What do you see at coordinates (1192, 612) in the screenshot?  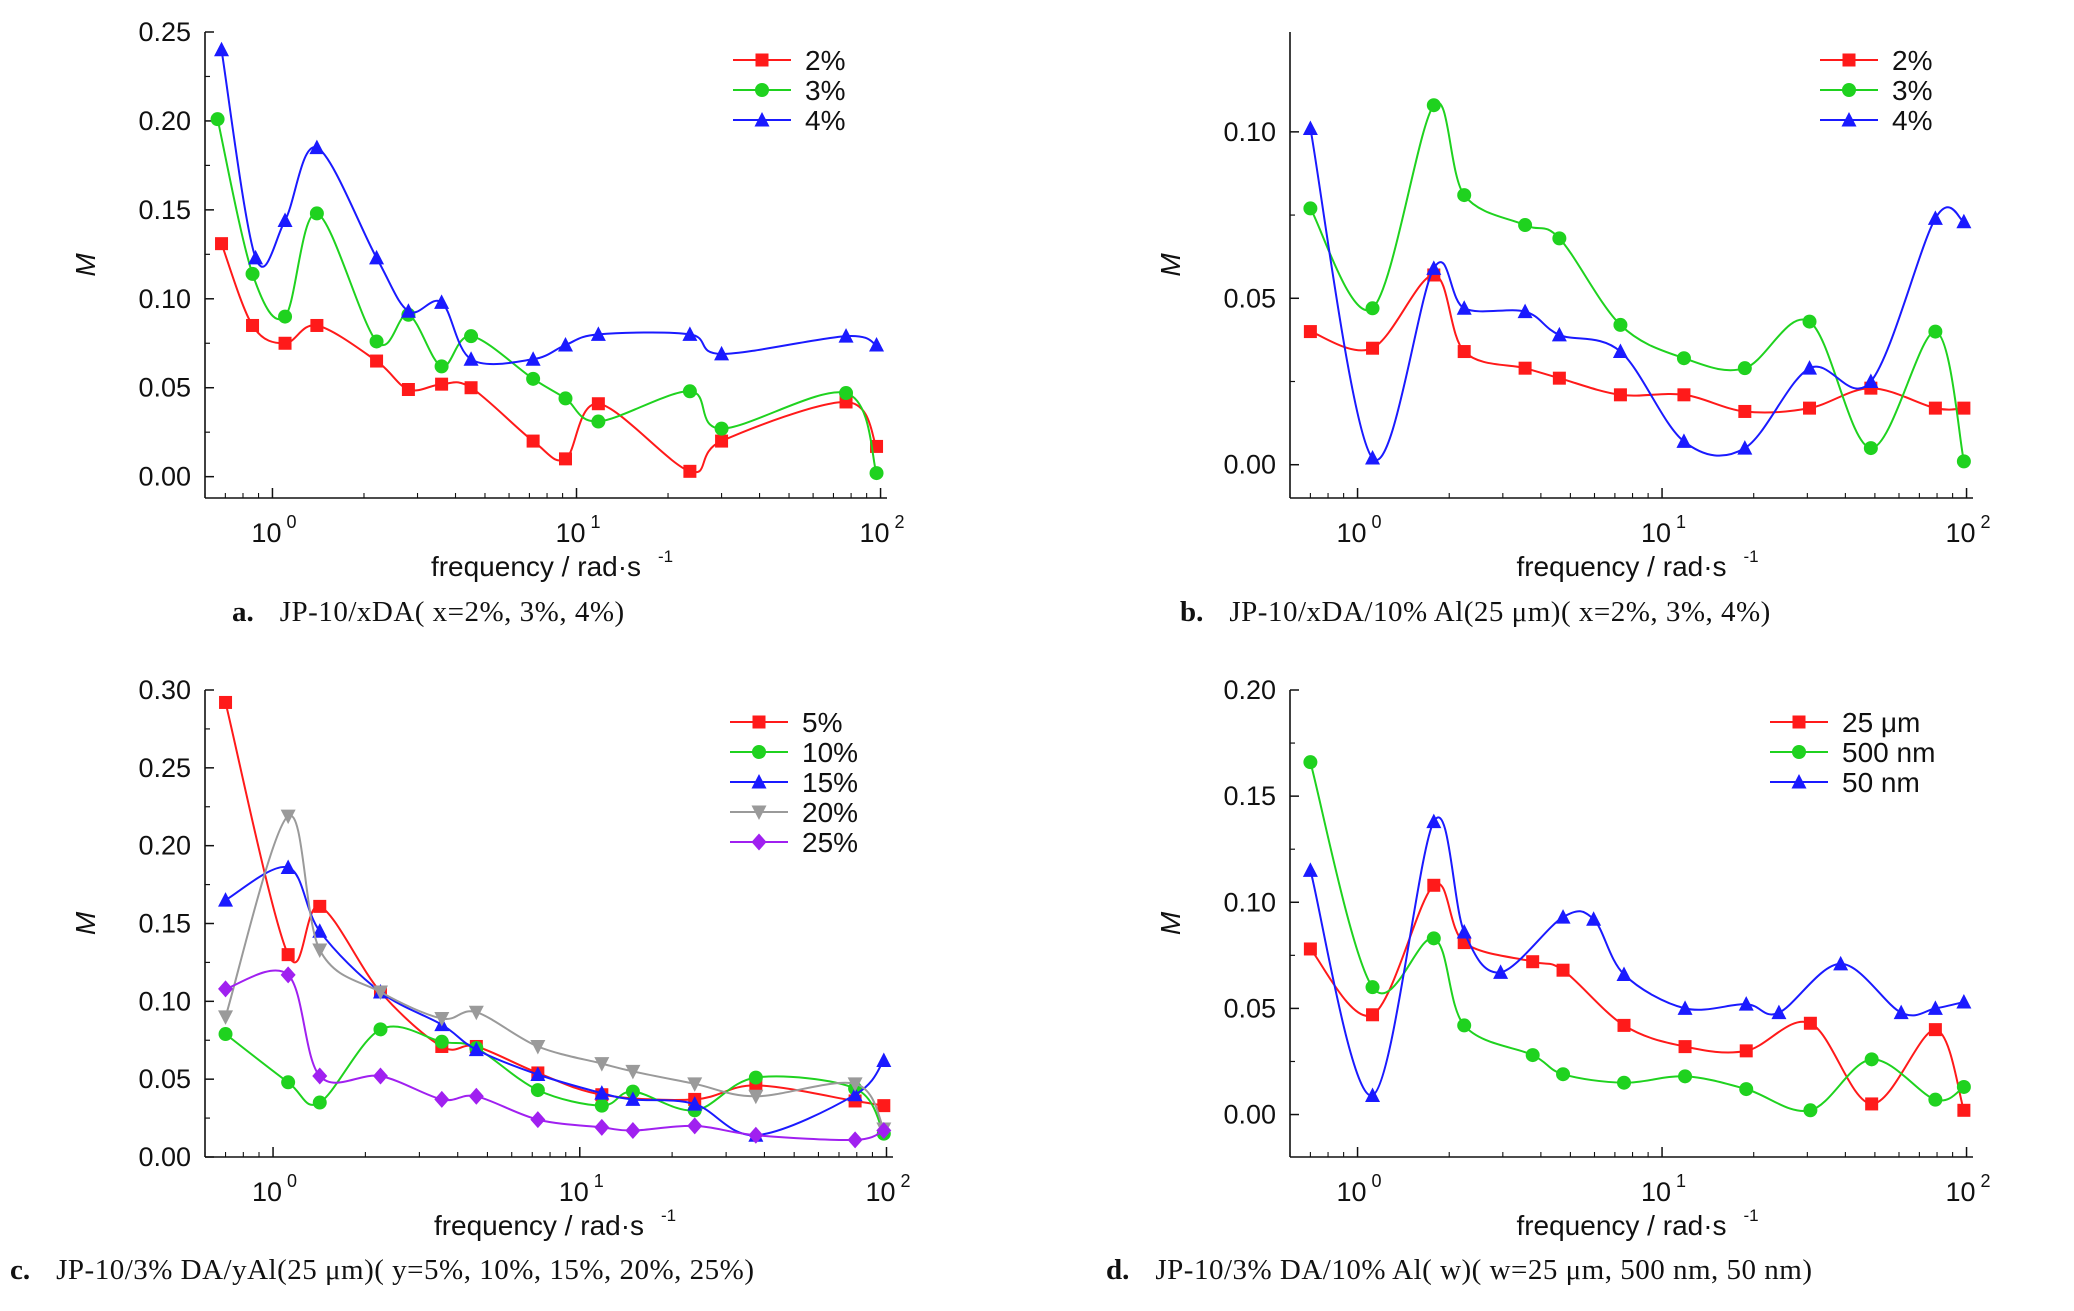 I see `caption-b-letter: b.` at bounding box center [1192, 612].